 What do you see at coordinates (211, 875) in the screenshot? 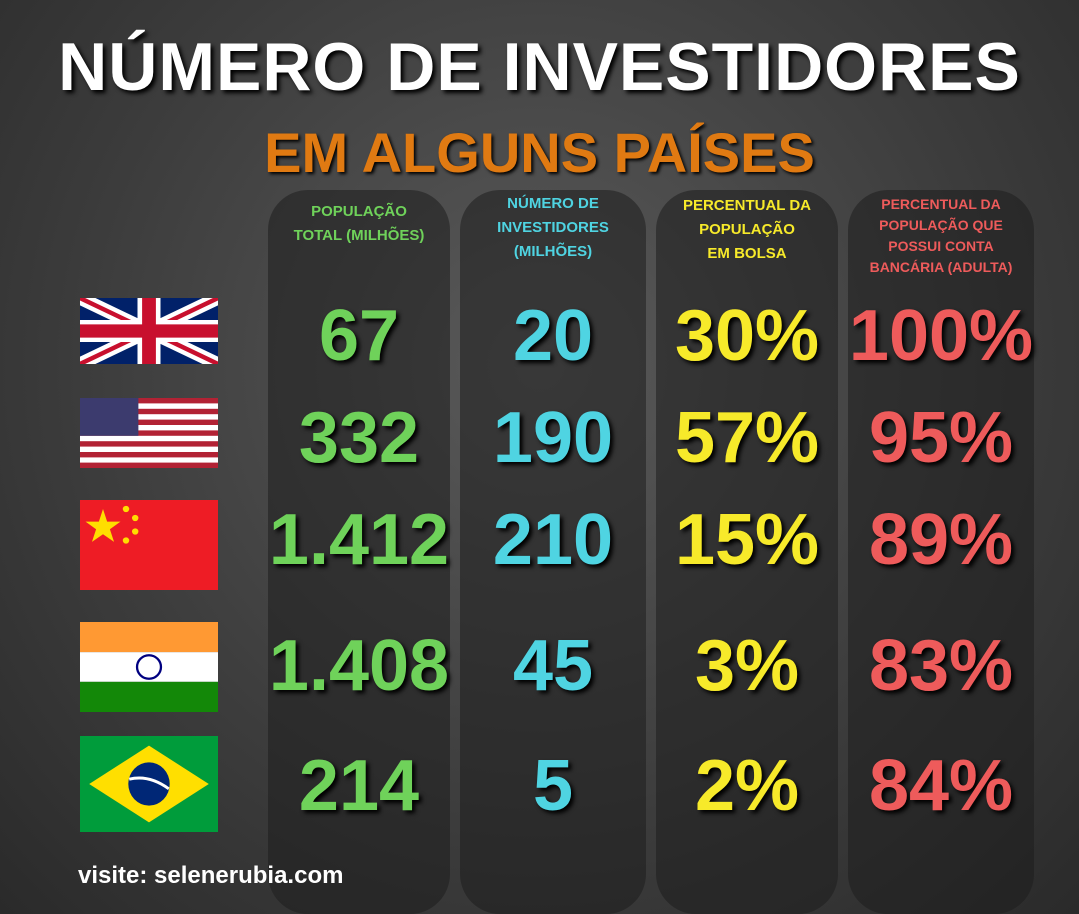
I see `footer: visite: selenerubia.com` at bounding box center [211, 875].